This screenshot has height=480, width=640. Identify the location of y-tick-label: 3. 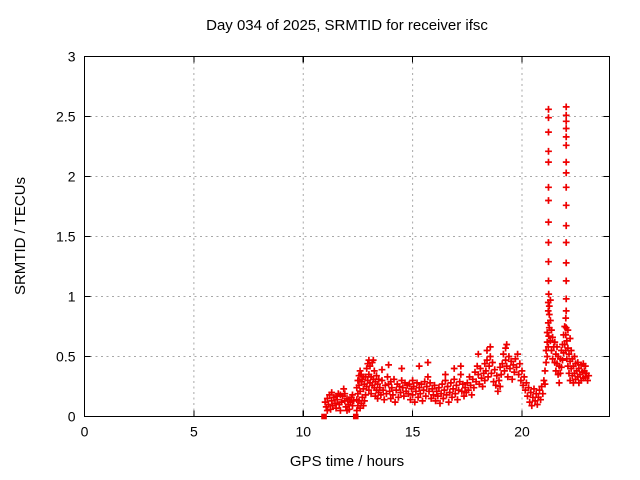
(72, 57).